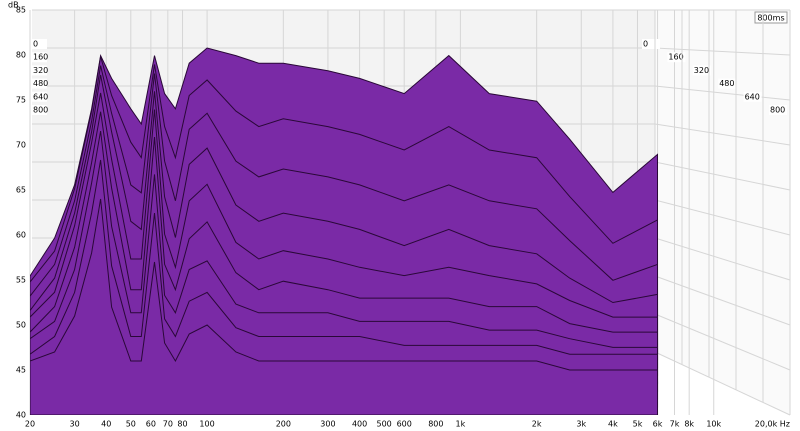  What do you see at coordinates (404, 424) in the screenshot?
I see `x-tick-label: 600` at bounding box center [404, 424].